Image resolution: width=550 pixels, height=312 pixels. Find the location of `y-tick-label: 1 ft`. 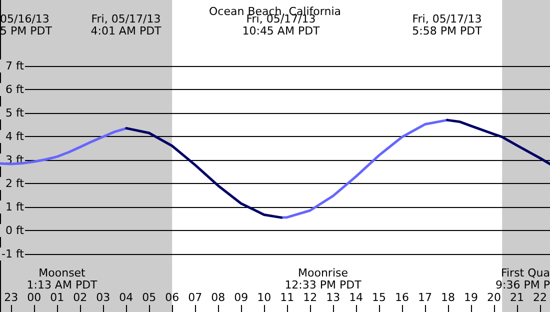

y-tick-label: 1 ft is located at coordinates (15, 207).